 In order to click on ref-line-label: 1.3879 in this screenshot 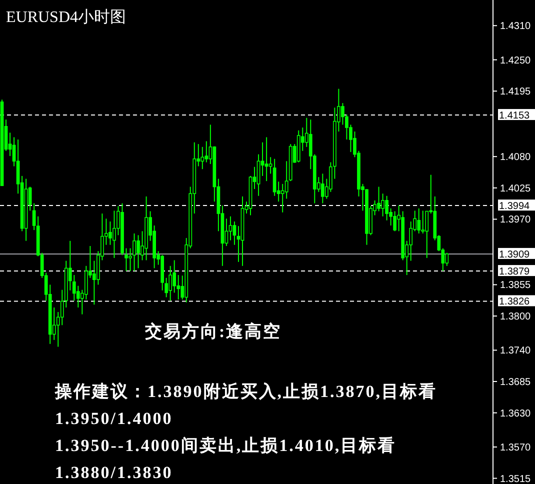, I will do `click(514, 272)`.